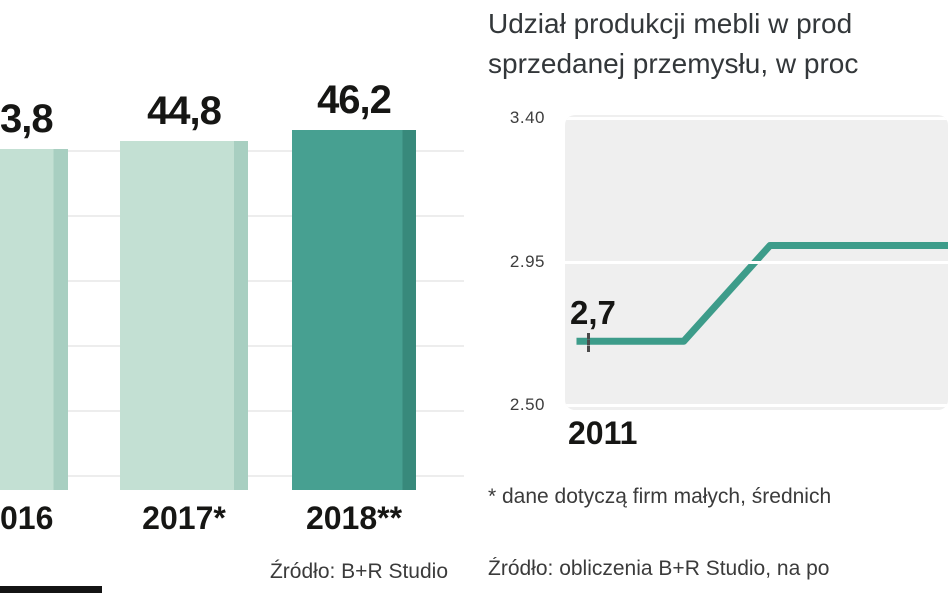  I want to click on bar-value-label: 44,8, so click(184, 111).